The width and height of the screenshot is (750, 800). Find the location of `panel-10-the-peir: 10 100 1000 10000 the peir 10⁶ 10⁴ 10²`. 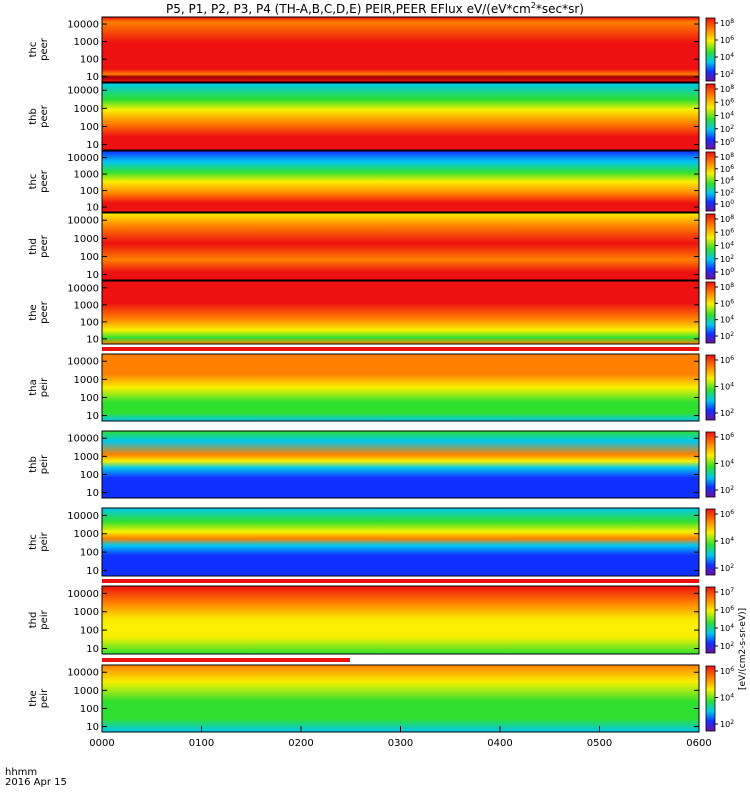

panel-10-the-peir: 10 100 1000 10000 the peir 10⁶ 10⁴ 10² is located at coordinates (381, 698).